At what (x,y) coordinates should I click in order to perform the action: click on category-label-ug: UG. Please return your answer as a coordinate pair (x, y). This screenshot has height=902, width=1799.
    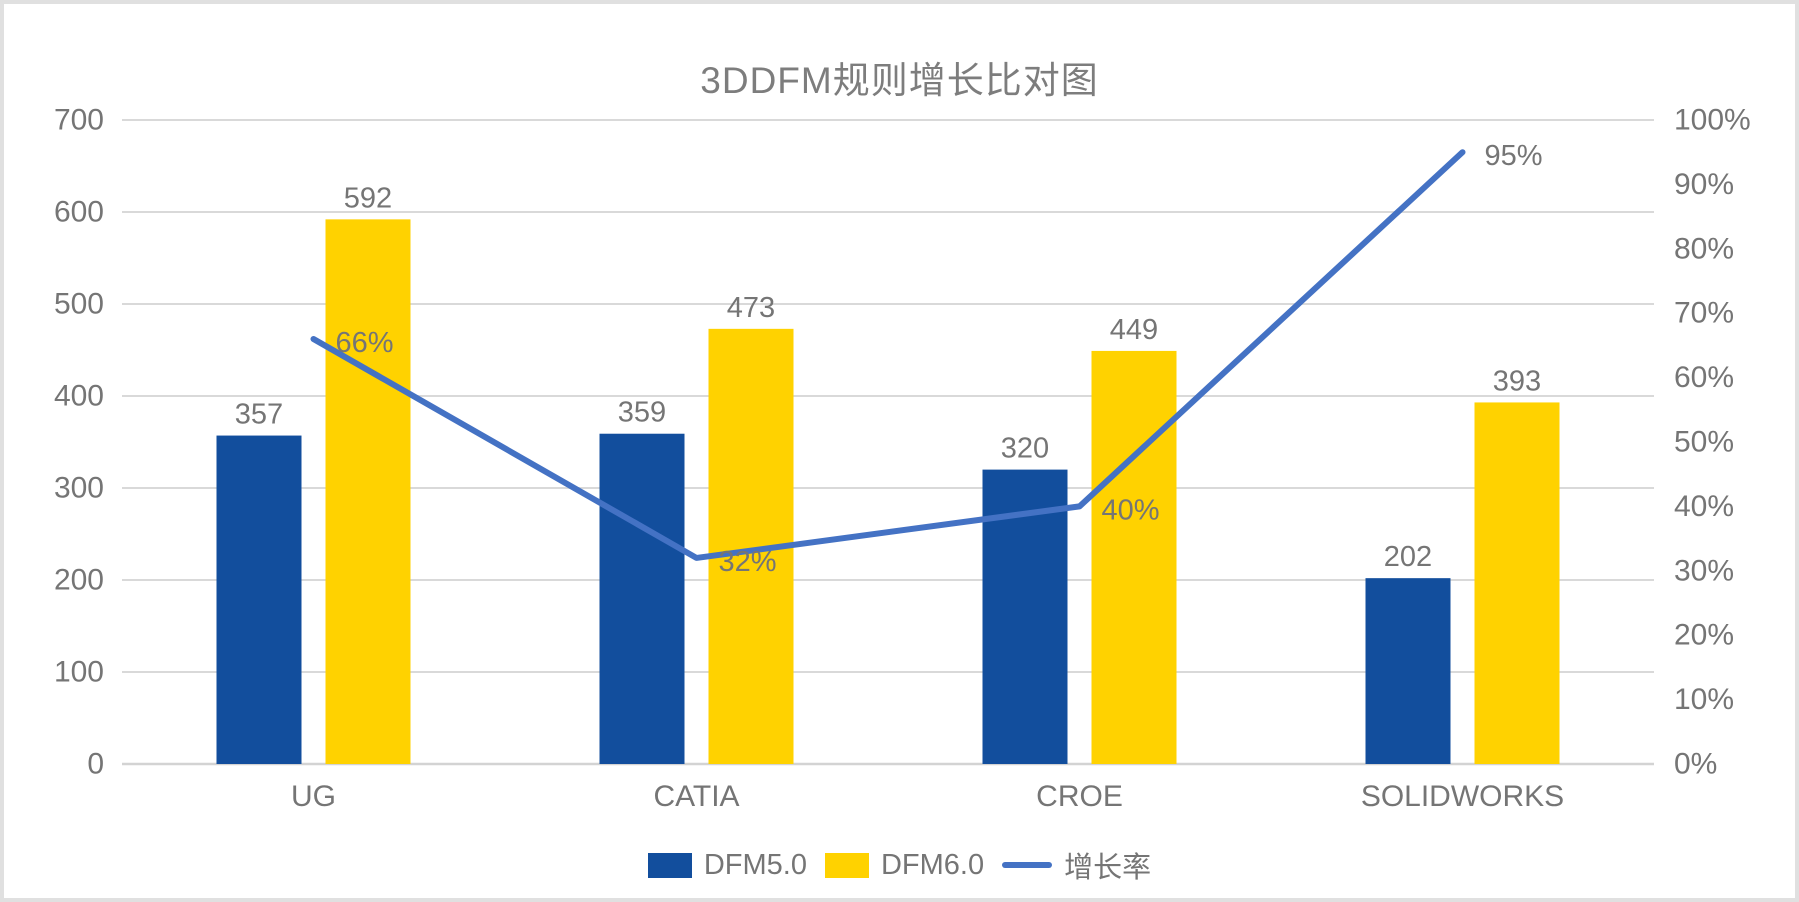
    Looking at the image, I should click on (313, 796).